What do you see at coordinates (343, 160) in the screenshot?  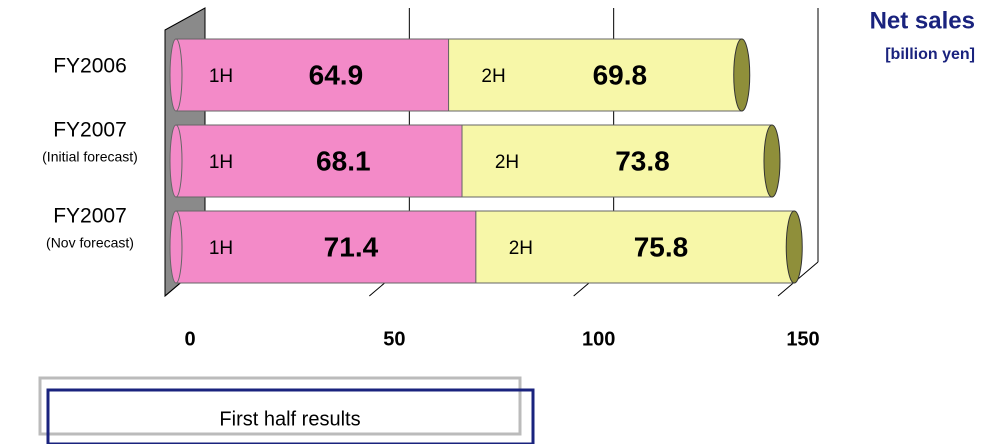 I see `value-label: 68.1` at bounding box center [343, 160].